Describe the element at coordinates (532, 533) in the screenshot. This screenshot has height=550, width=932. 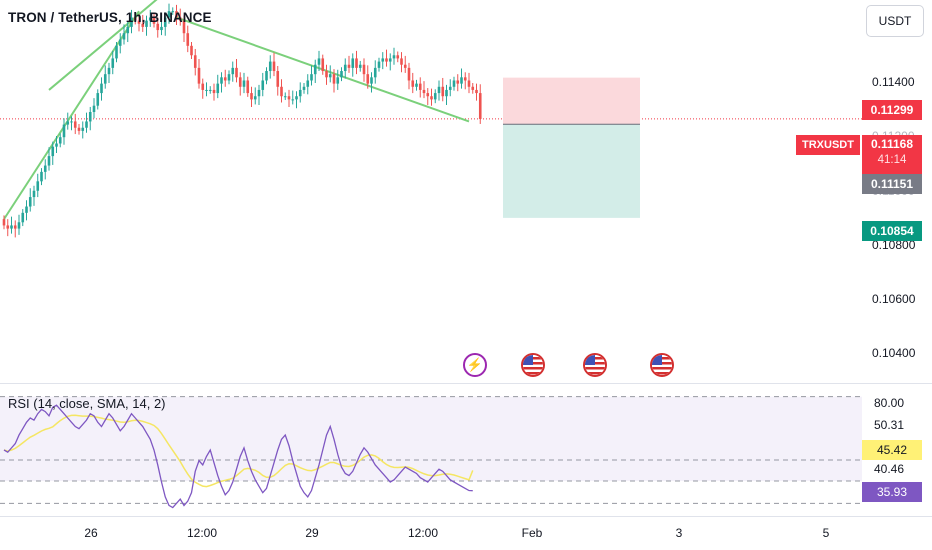
I see `time-tick: Feb` at that location.